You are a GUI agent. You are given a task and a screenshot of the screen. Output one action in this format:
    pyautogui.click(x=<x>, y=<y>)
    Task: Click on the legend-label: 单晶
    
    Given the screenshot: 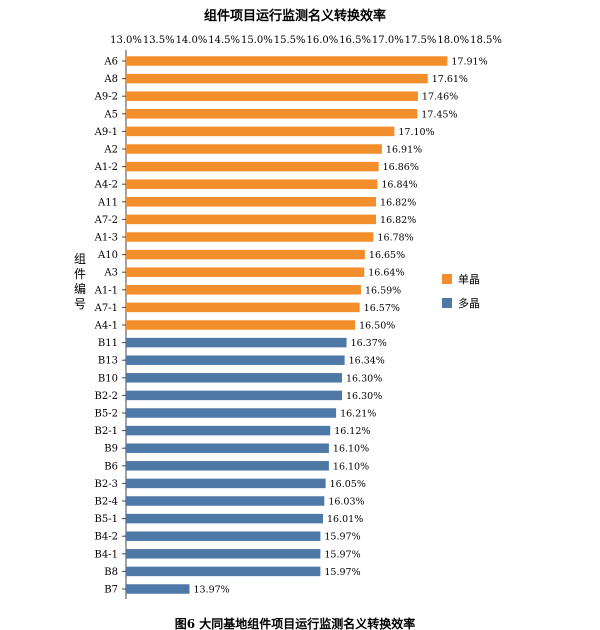 What is the action you would take?
    pyautogui.click(x=469, y=279)
    